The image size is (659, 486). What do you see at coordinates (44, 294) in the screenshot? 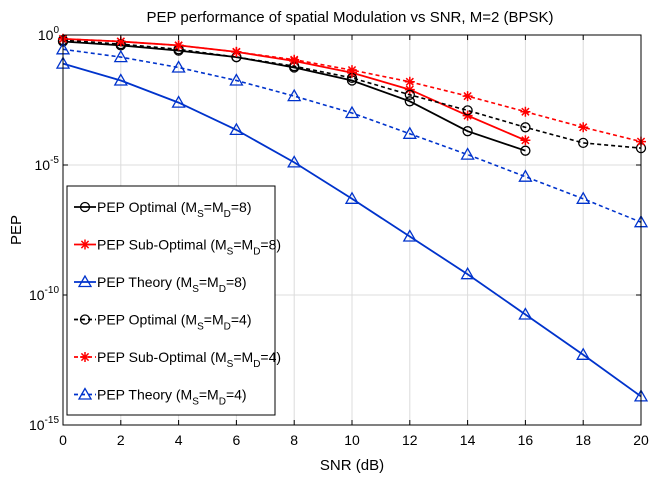
I see `y-tick-label: 10⁻¹⁰` at bounding box center [44, 294].